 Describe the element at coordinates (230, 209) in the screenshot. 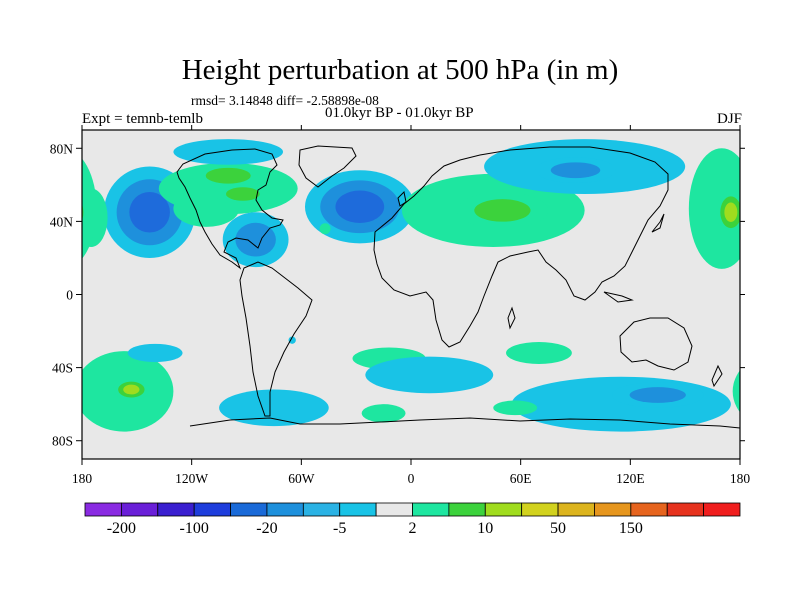

I see `coastline-north-america` at that location.